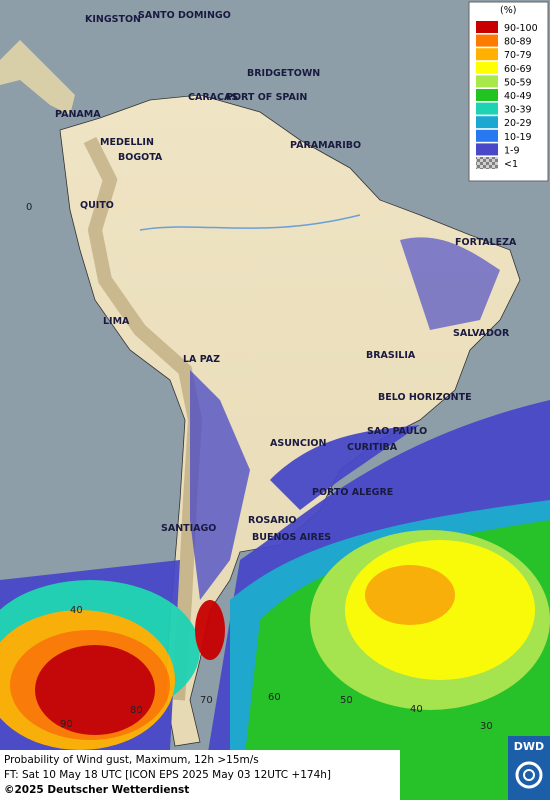 The width and height of the screenshot is (550, 800). Describe the element at coordinates (529, 768) in the screenshot. I see `logo: DWD` at that location.